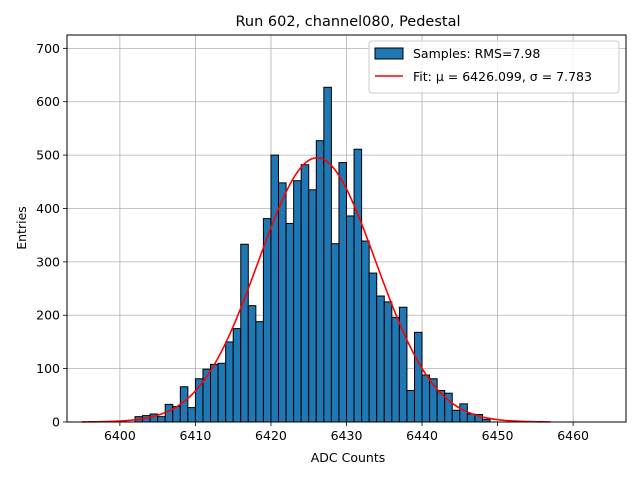 This screenshot has width=640, height=480. I want to click on legend-label-samples: Samples: RMS=7.98, so click(476, 53).